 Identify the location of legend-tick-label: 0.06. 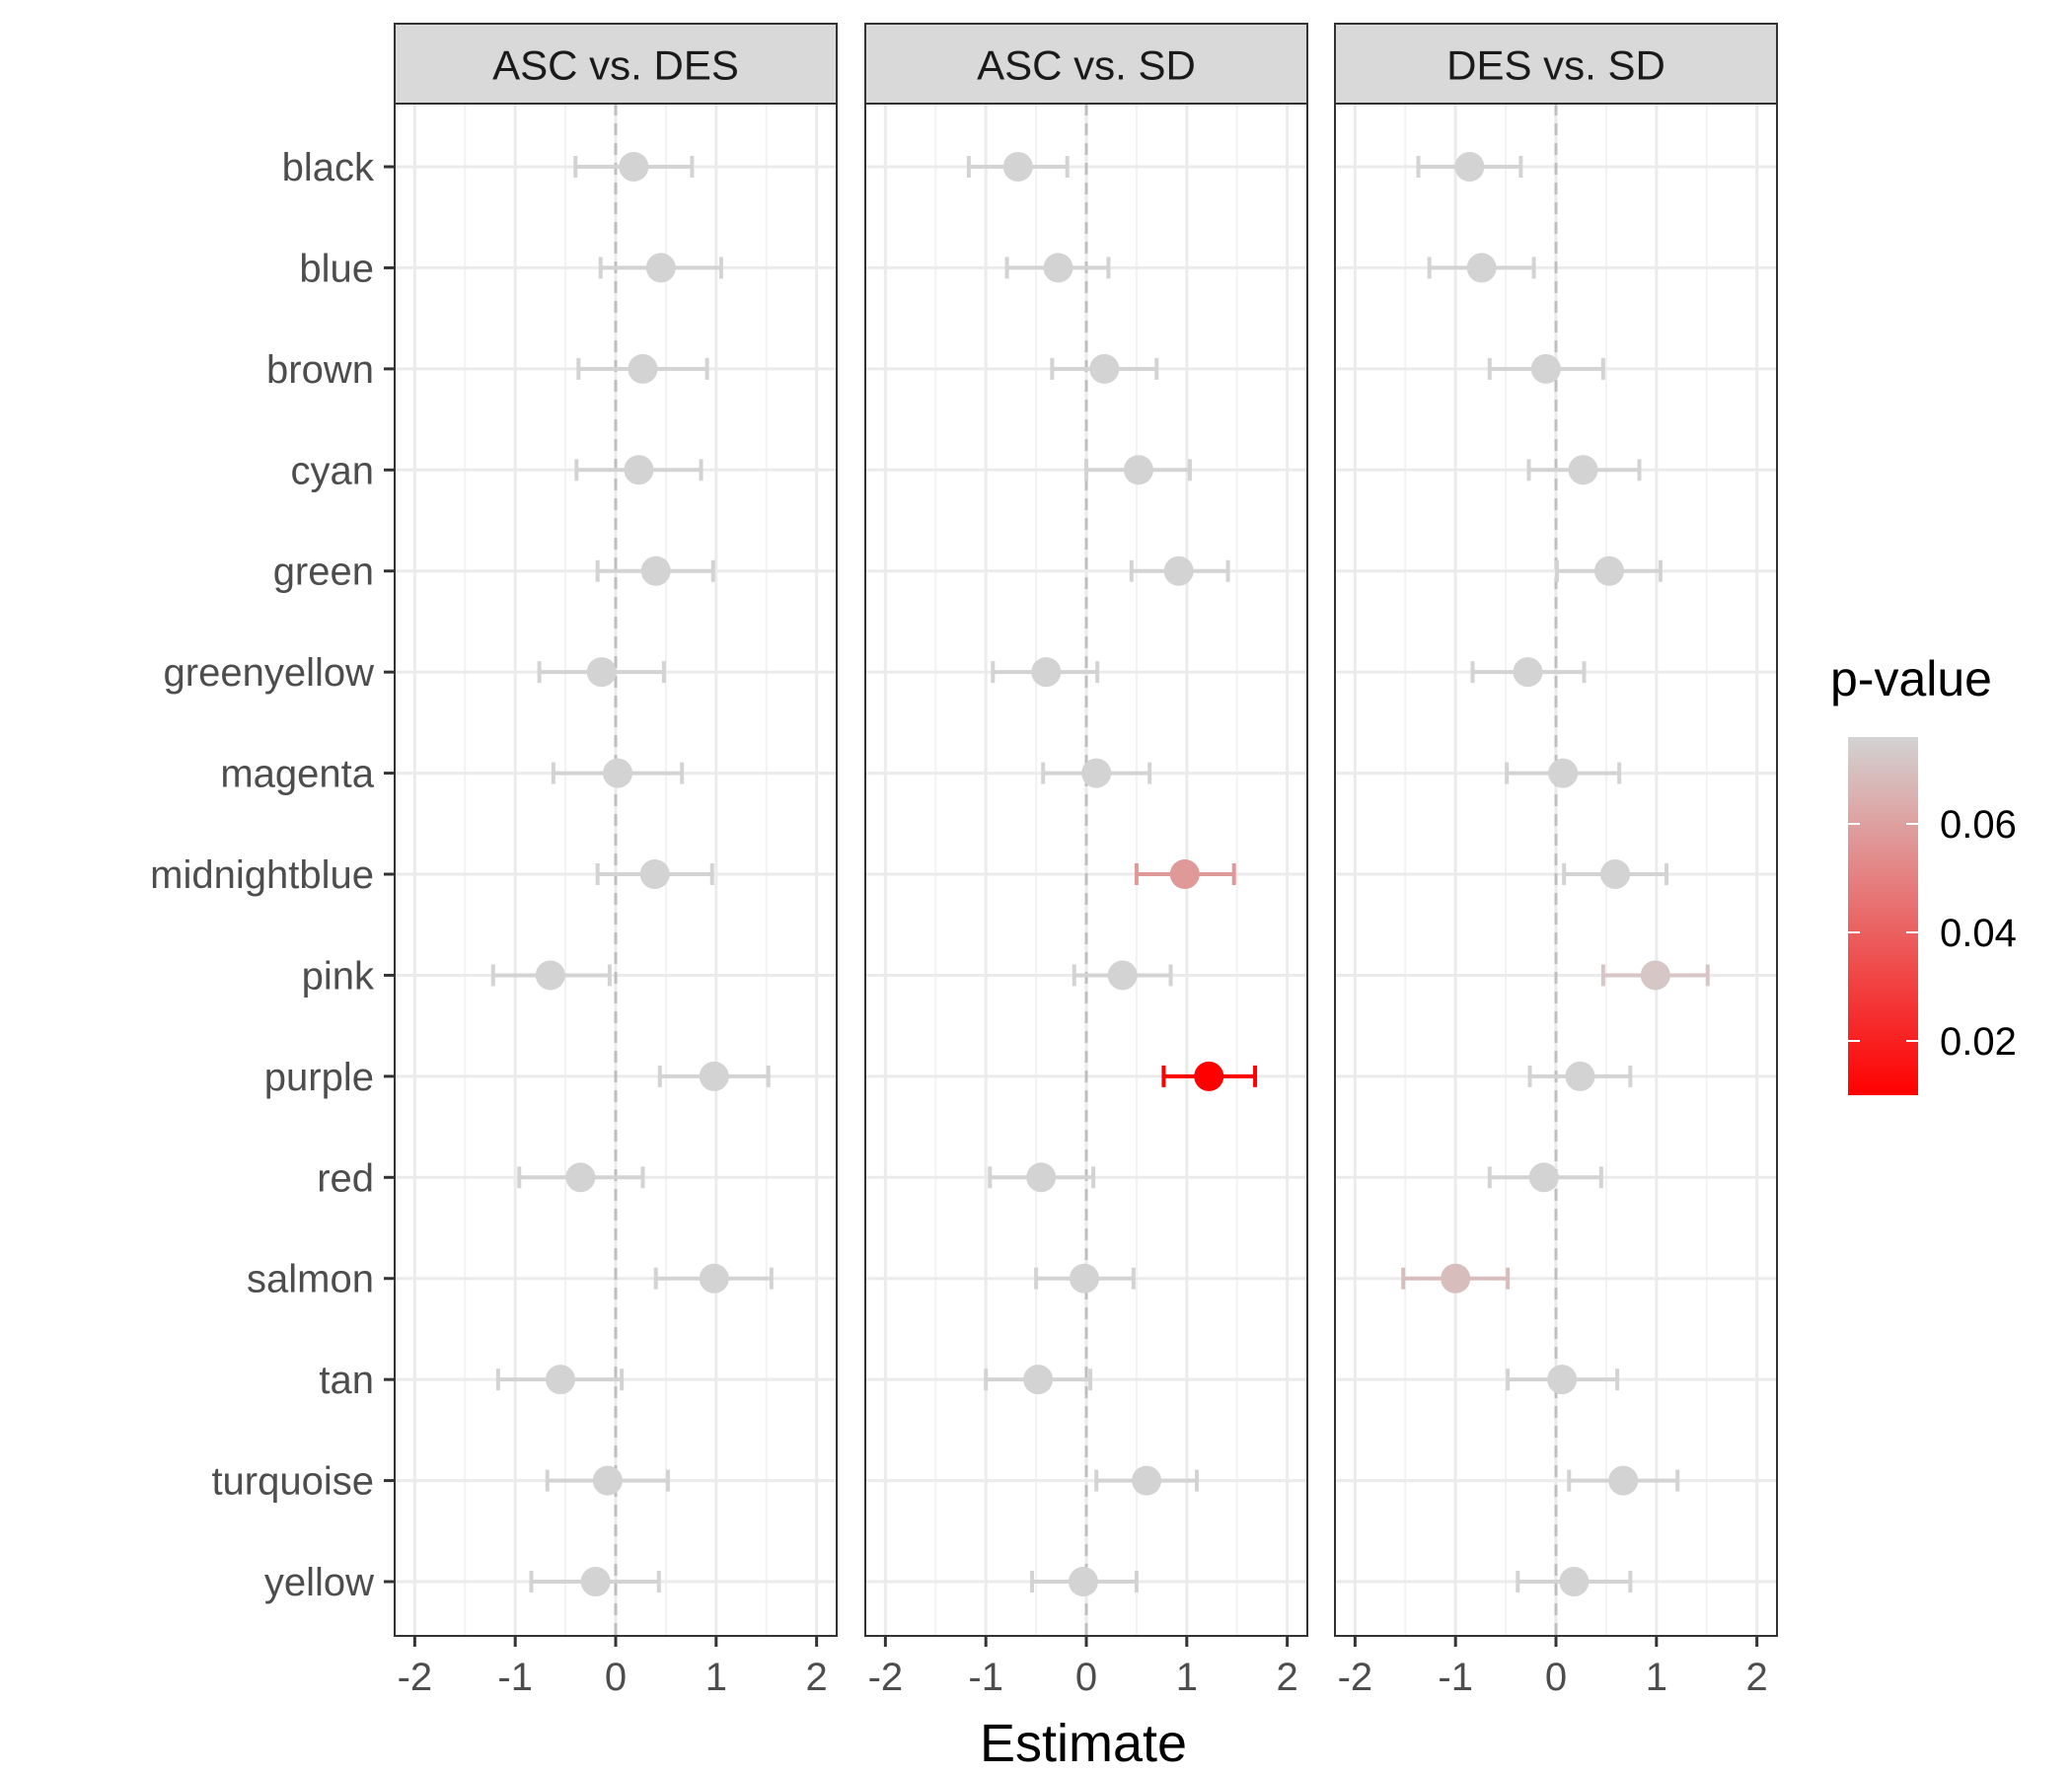
(1979, 825).